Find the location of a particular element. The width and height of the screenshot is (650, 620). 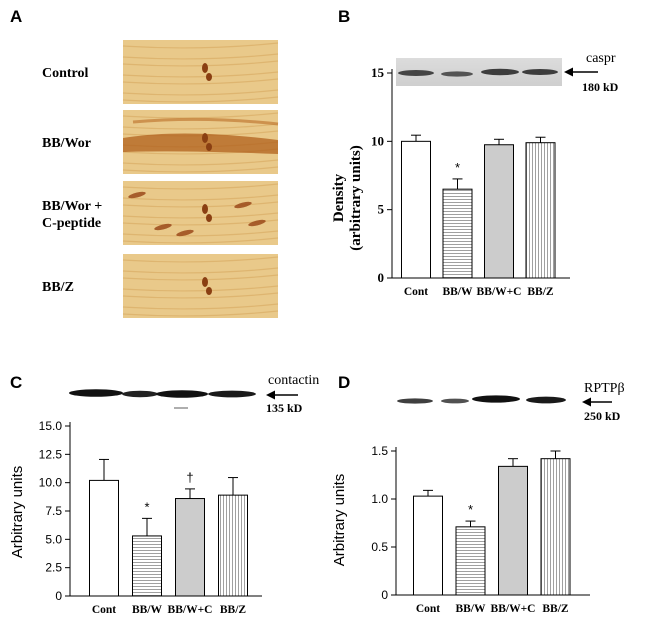

y-tick-label: 2.5 is located at coordinates (53, 568).